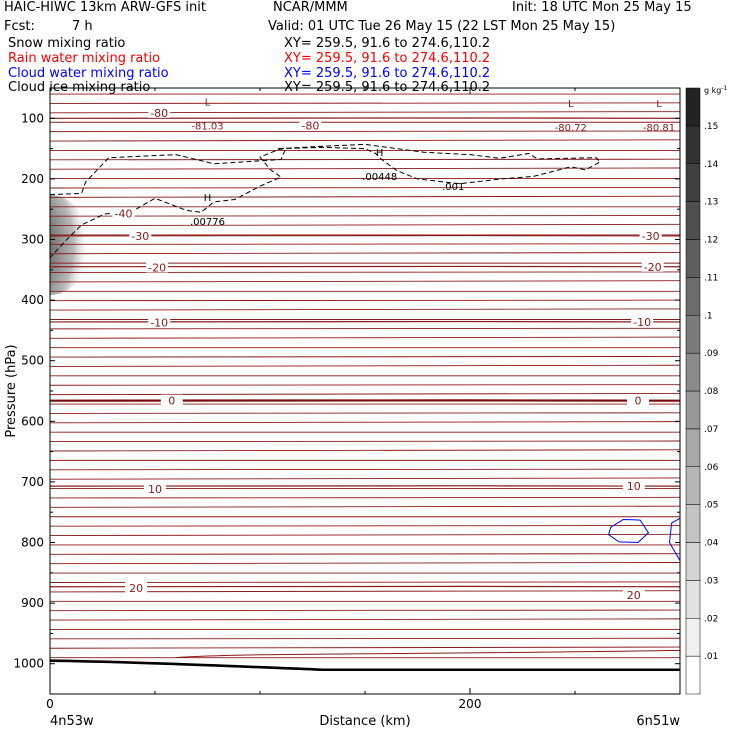  What do you see at coordinates (159, 323) in the screenshot?
I see `contour-label: -10` at bounding box center [159, 323].